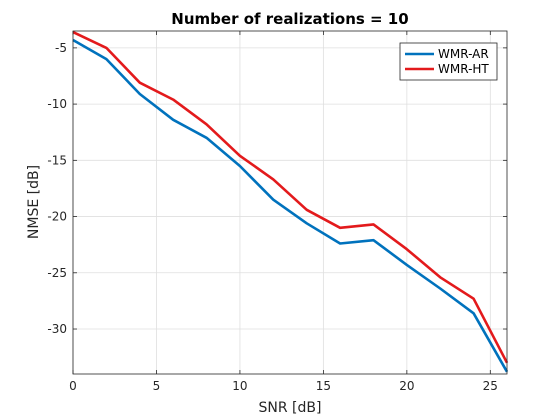  Describe the element at coordinates (323, 386) in the screenshot. I see `x-tick-label: 15` at that location.